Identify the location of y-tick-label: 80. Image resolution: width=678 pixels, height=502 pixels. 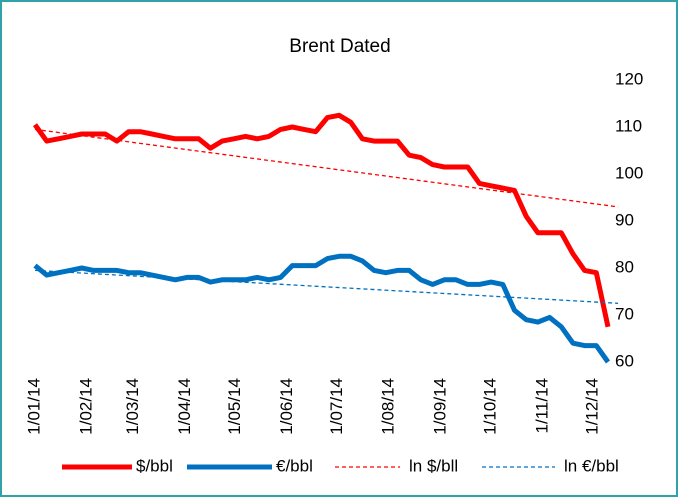
(624, 266).